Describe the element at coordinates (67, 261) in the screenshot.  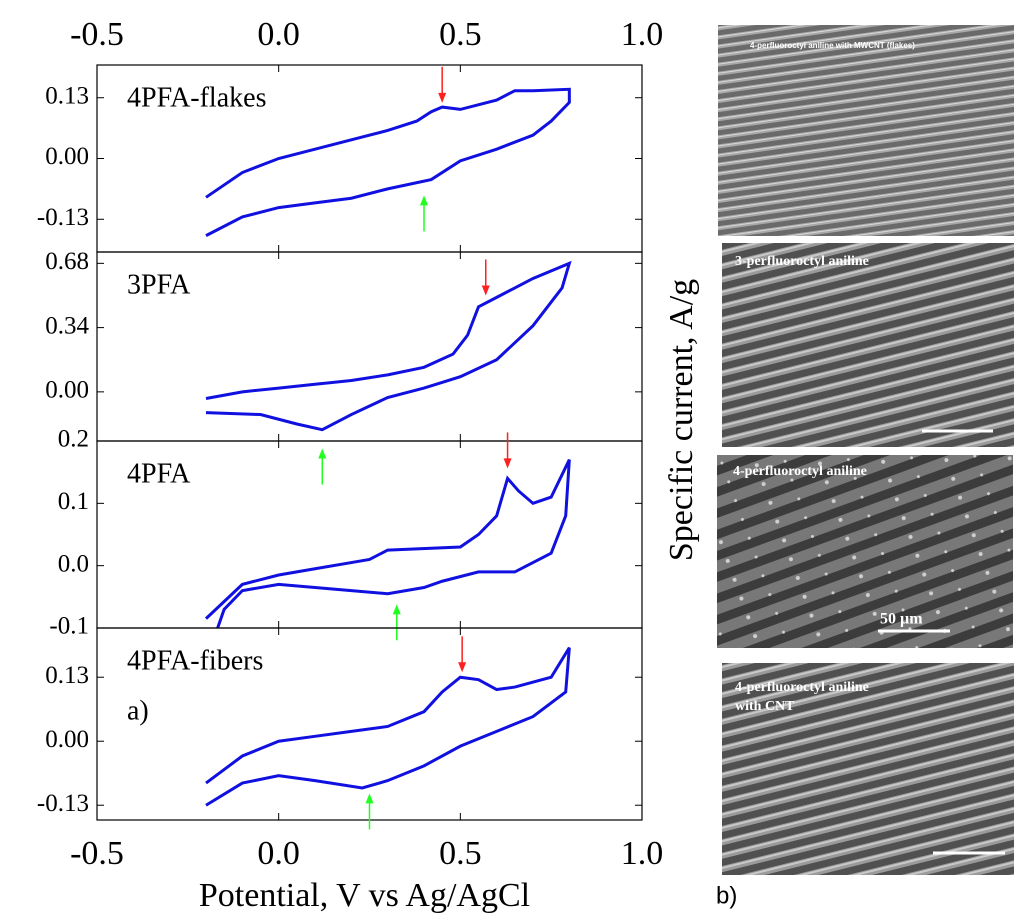
I see `y-tick-label: 0.68` at that location.